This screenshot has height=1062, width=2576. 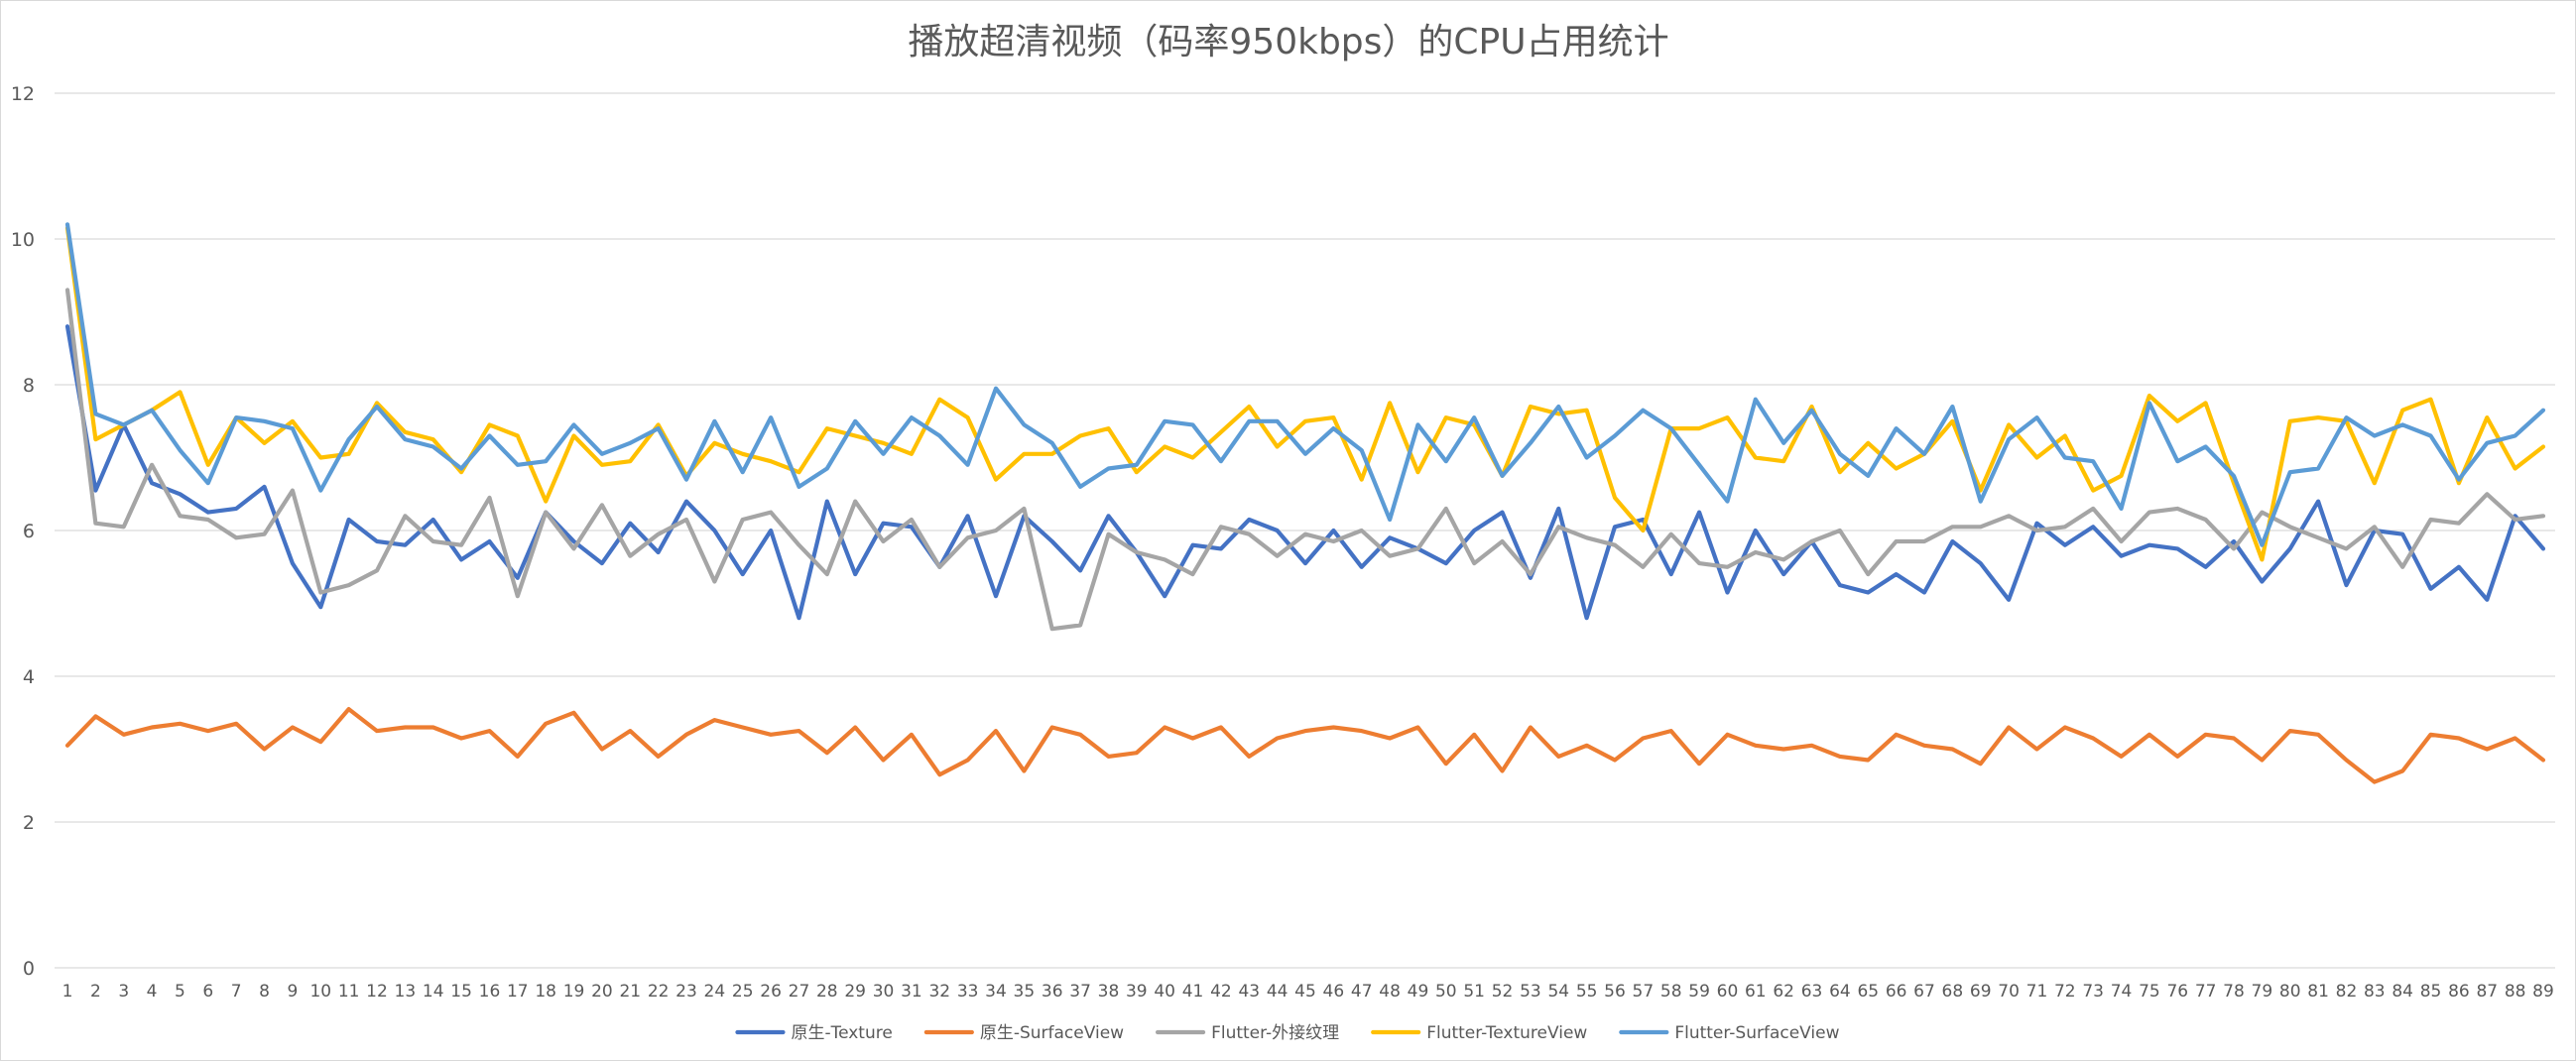 What do you see at coordinates (1981, 992) in the screenshot?
I see `x-tick-label: 69` at bounding box center [1981, 992].